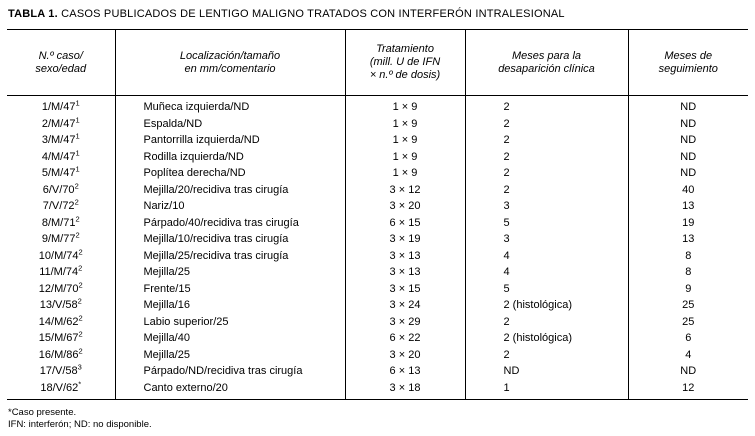 This screenshot has width=755, height=436. What do you see at coordinates (60, 188) in the screenshot?
I see `cell-caso: 6/V/702` at bounding box center [60, 188].